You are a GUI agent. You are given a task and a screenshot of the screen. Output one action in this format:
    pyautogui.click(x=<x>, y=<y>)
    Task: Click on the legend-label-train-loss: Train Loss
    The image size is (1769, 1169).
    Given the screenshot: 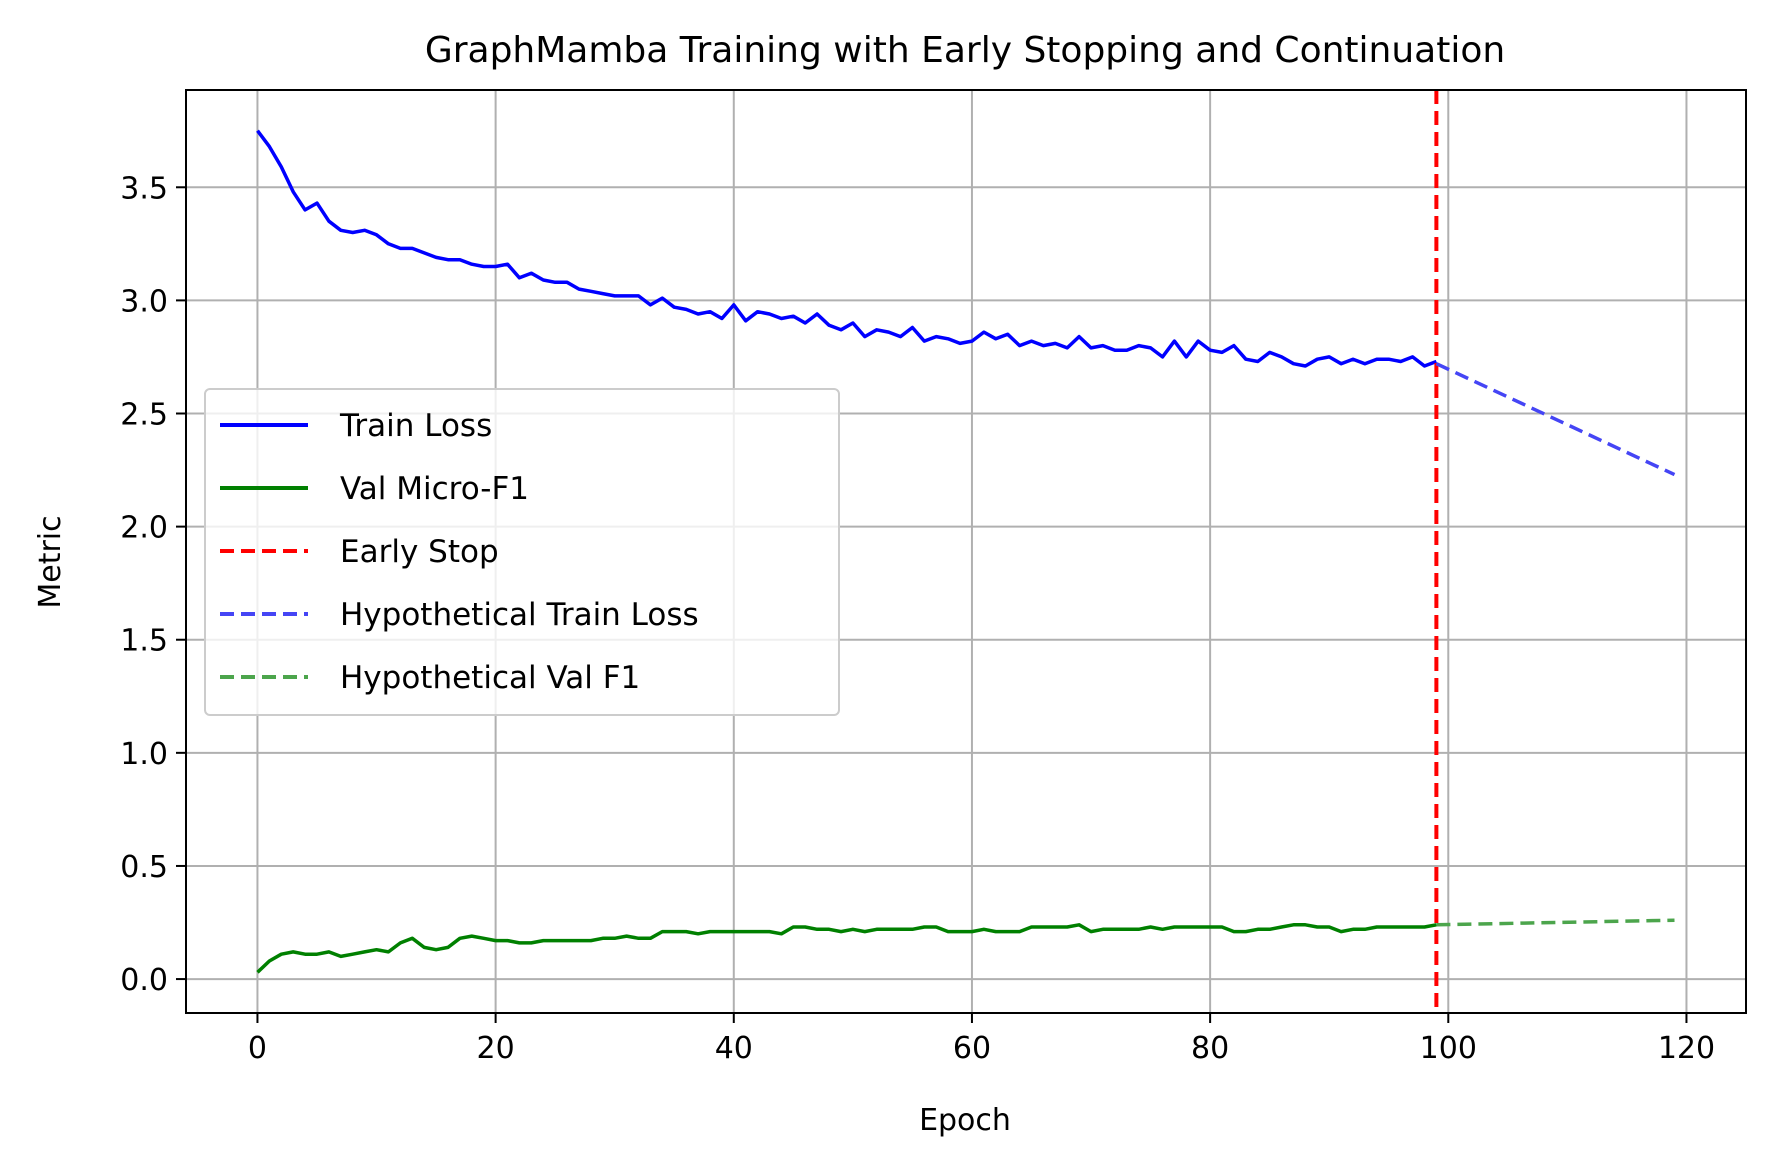 What is the action you would take?
    pyautogui.click(x=415, y=426)
    